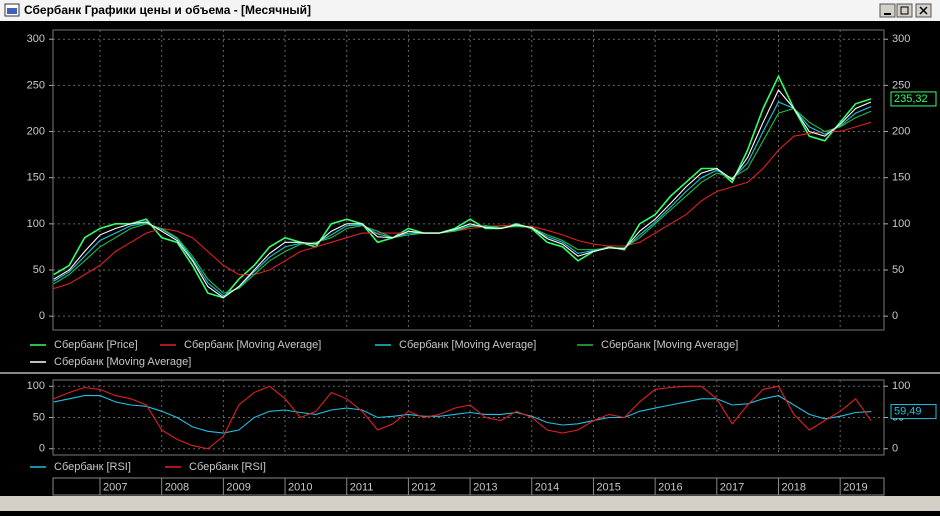  Describe the element at coordinates (732, 487) in the screenshot. I see `x-tick-label: 2017` at that location.